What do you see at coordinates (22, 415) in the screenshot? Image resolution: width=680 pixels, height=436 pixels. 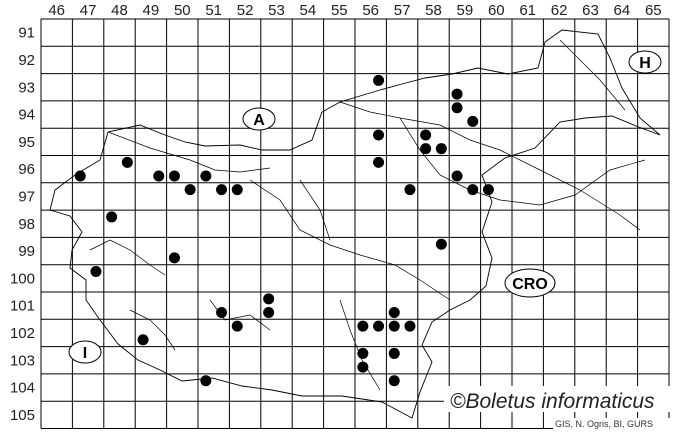 I see `row-label: 105` at bounding box center [22, 415].